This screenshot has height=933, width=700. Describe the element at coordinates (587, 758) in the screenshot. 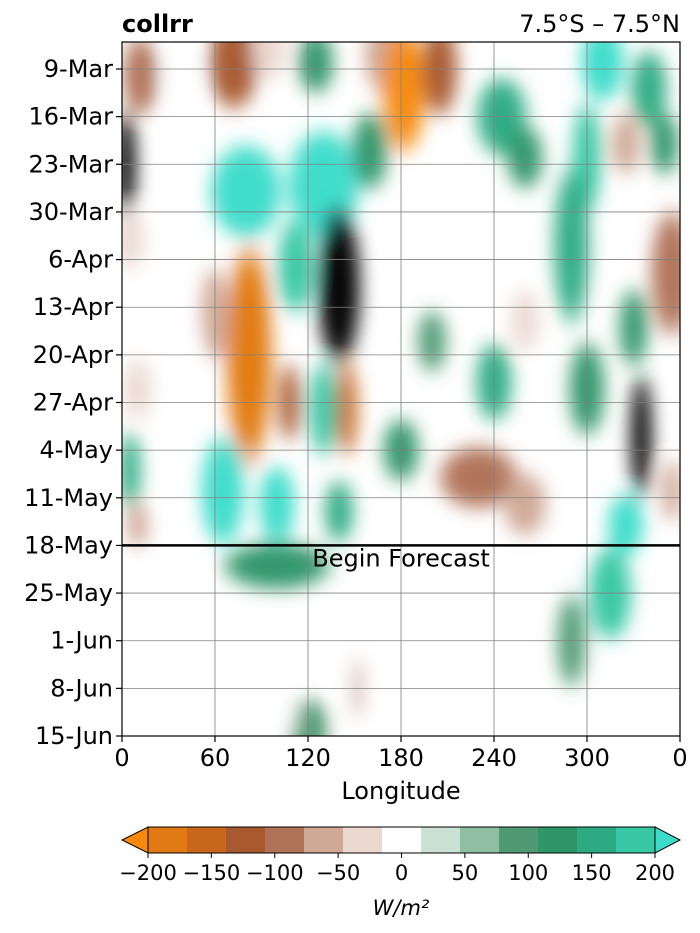

I see `x-tick-label-5: 300` at that location.